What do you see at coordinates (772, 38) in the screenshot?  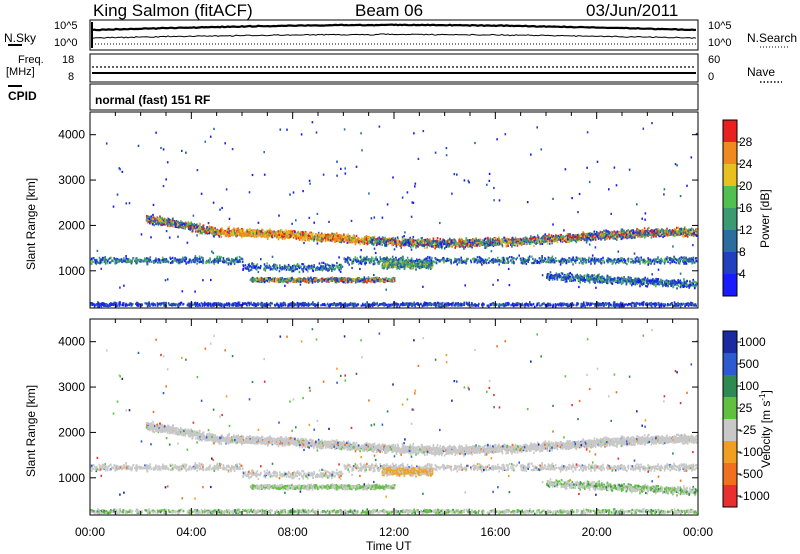 I see `noise-right-label: N.Search` at bounding box center [772, 38].